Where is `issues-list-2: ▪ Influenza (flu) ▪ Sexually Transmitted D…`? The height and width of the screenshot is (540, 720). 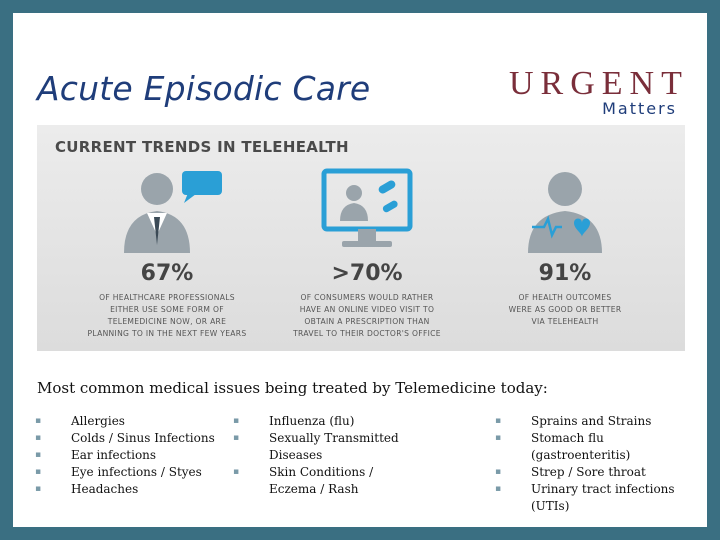 issues-list-2: ▪ Influenza (flu) ▪ Sexually Transmitted D… is located at coordinates (328, 455).